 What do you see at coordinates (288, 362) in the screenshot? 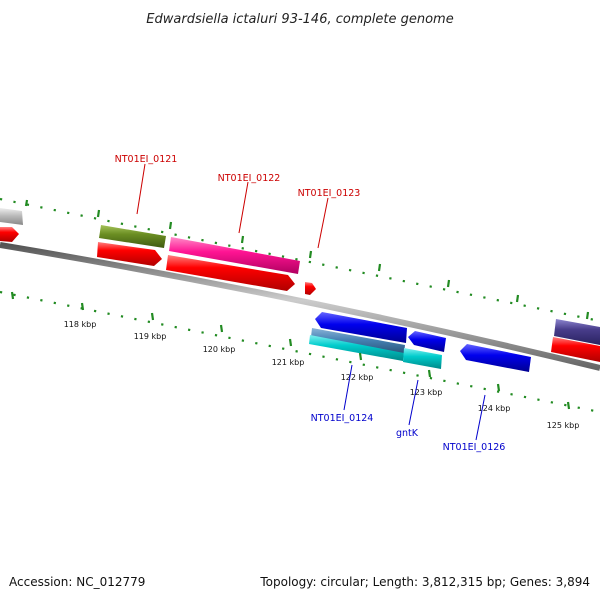
I see `scale-label: 121 kbp` at bounding box center [288, 362].